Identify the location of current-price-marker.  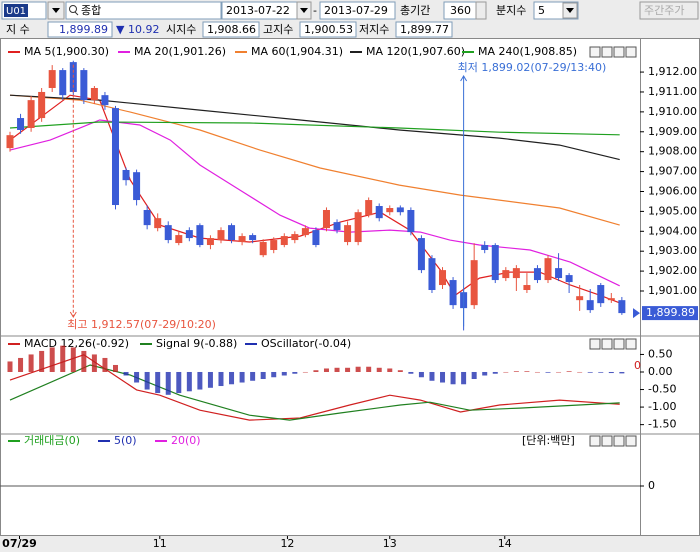
(636, 313).